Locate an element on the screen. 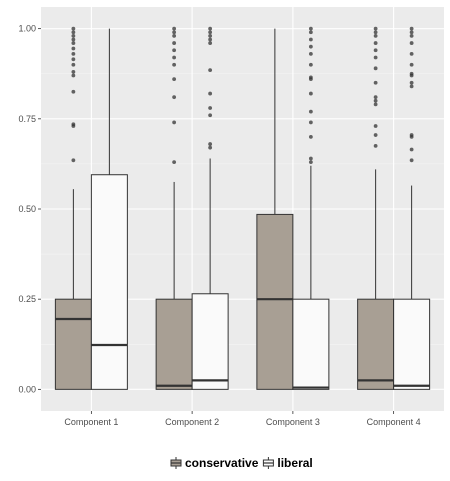  y-tick-label: 0.75 is located at coordinates (27, 119).